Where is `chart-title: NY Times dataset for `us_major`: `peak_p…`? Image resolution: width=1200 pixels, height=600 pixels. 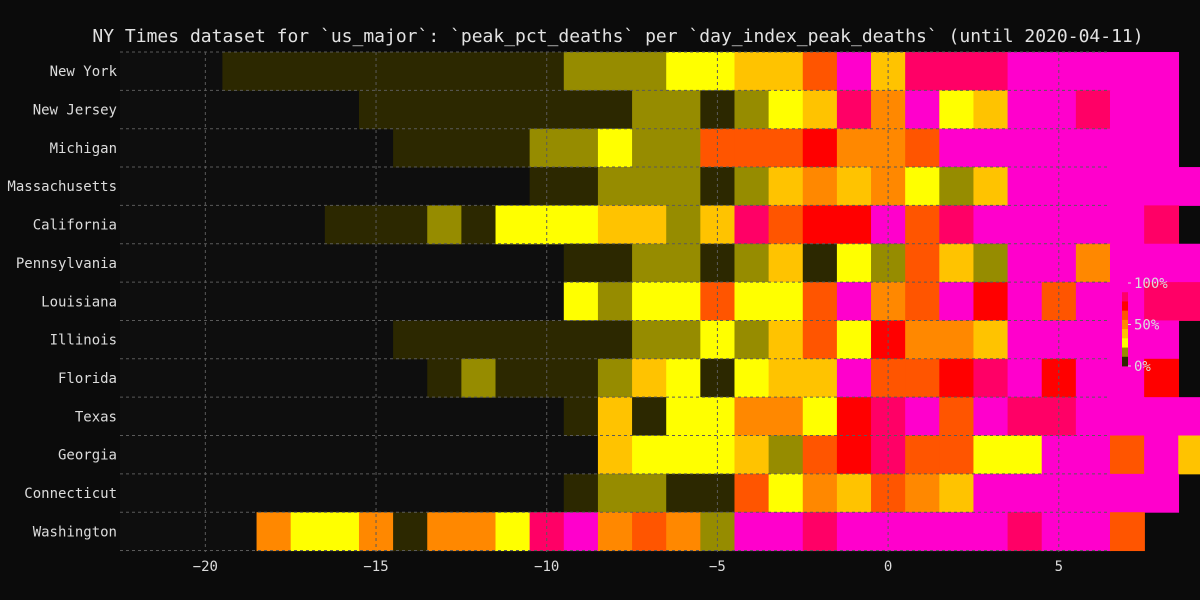 chart-title: NY Times dataset for `us_major`: `peak_p… is located at coordinates (617, 36).